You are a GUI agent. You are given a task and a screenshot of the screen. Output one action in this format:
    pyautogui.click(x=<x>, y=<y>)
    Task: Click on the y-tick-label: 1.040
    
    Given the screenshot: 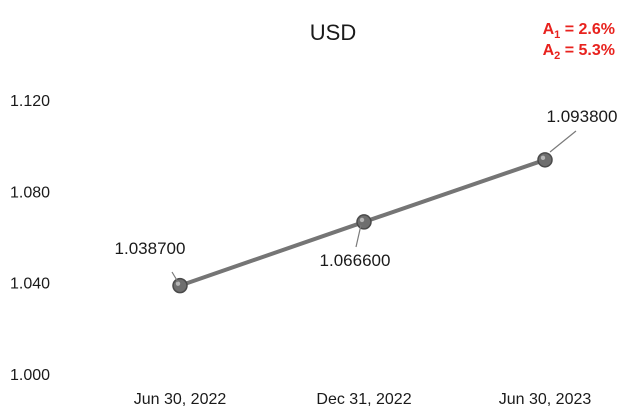 What is the action you would take?
    pyautogui.click(x=30, y=284)
    